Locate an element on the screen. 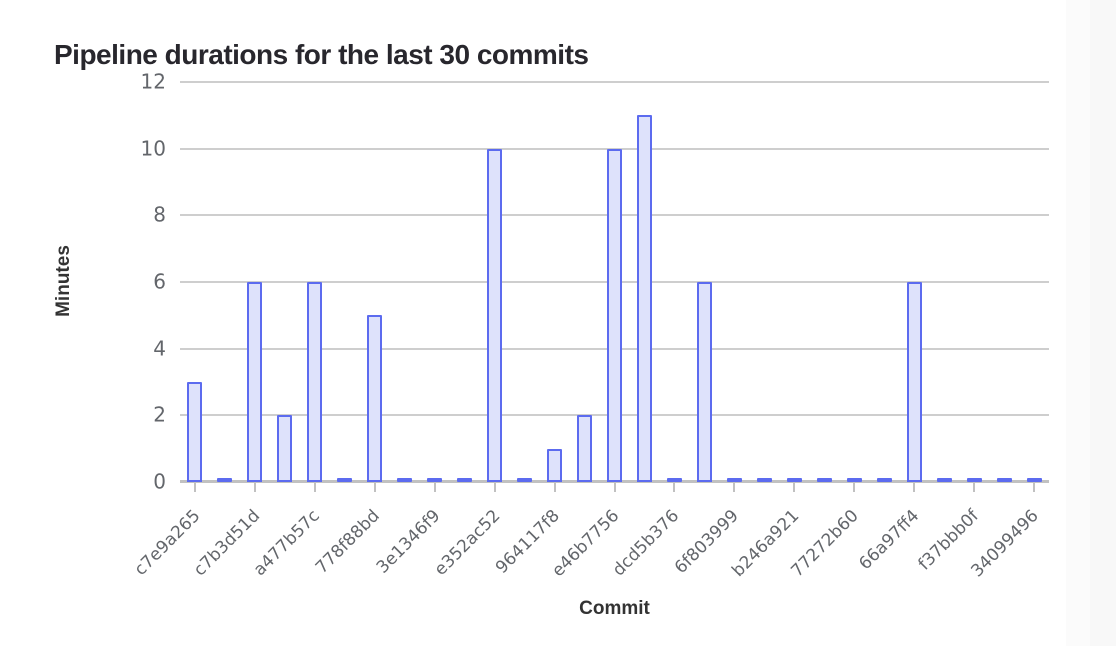 The image size is (1116, 646). page-right-gutter-inner is located at coordinates (1103, 323).